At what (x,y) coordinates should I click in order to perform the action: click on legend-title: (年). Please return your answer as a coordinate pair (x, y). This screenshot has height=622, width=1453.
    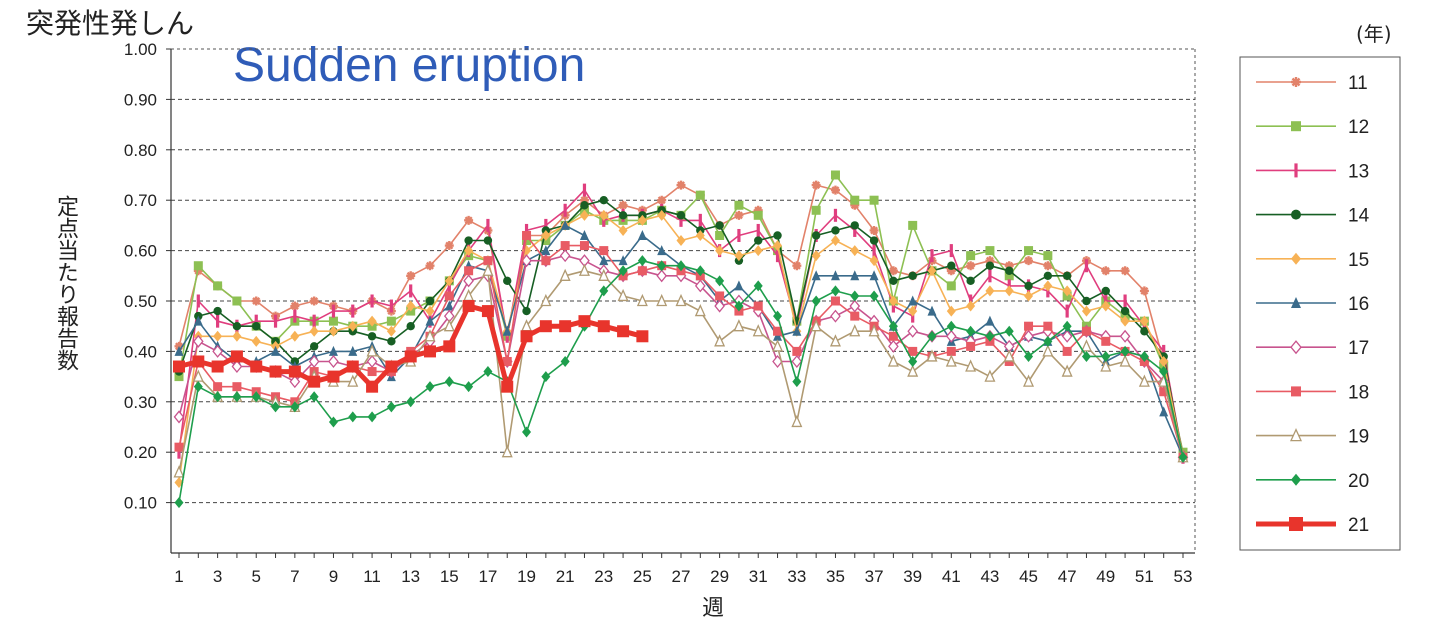
    Looking at the image, I should click on (1374, 34).